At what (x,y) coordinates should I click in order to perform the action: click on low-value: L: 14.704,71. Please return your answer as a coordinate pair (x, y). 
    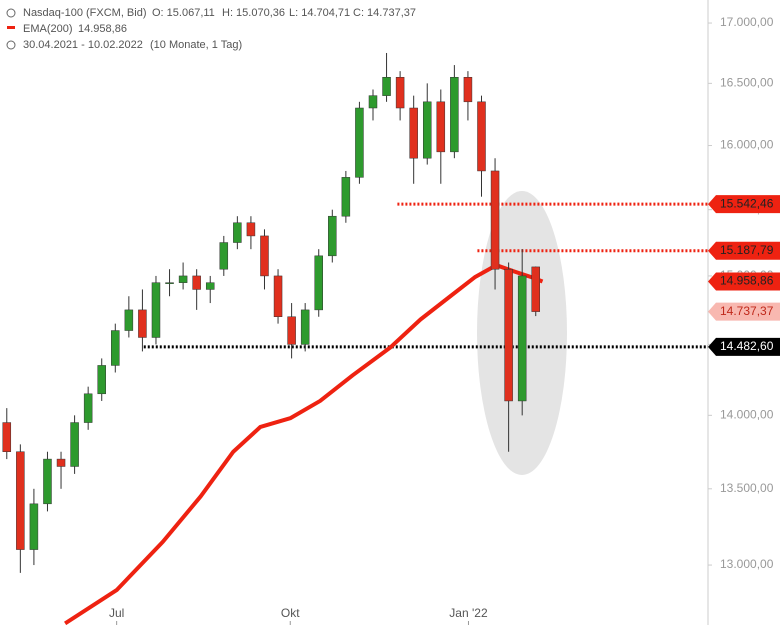
    Looking at the image, I should click on (319, 13).